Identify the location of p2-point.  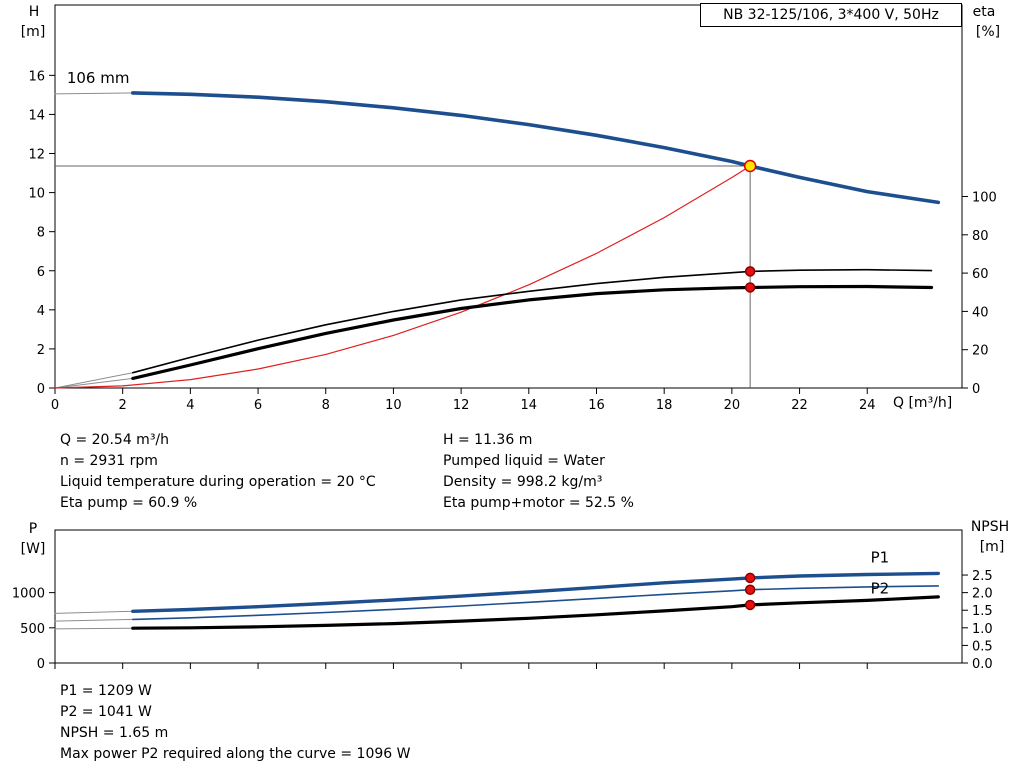
(750, 589).